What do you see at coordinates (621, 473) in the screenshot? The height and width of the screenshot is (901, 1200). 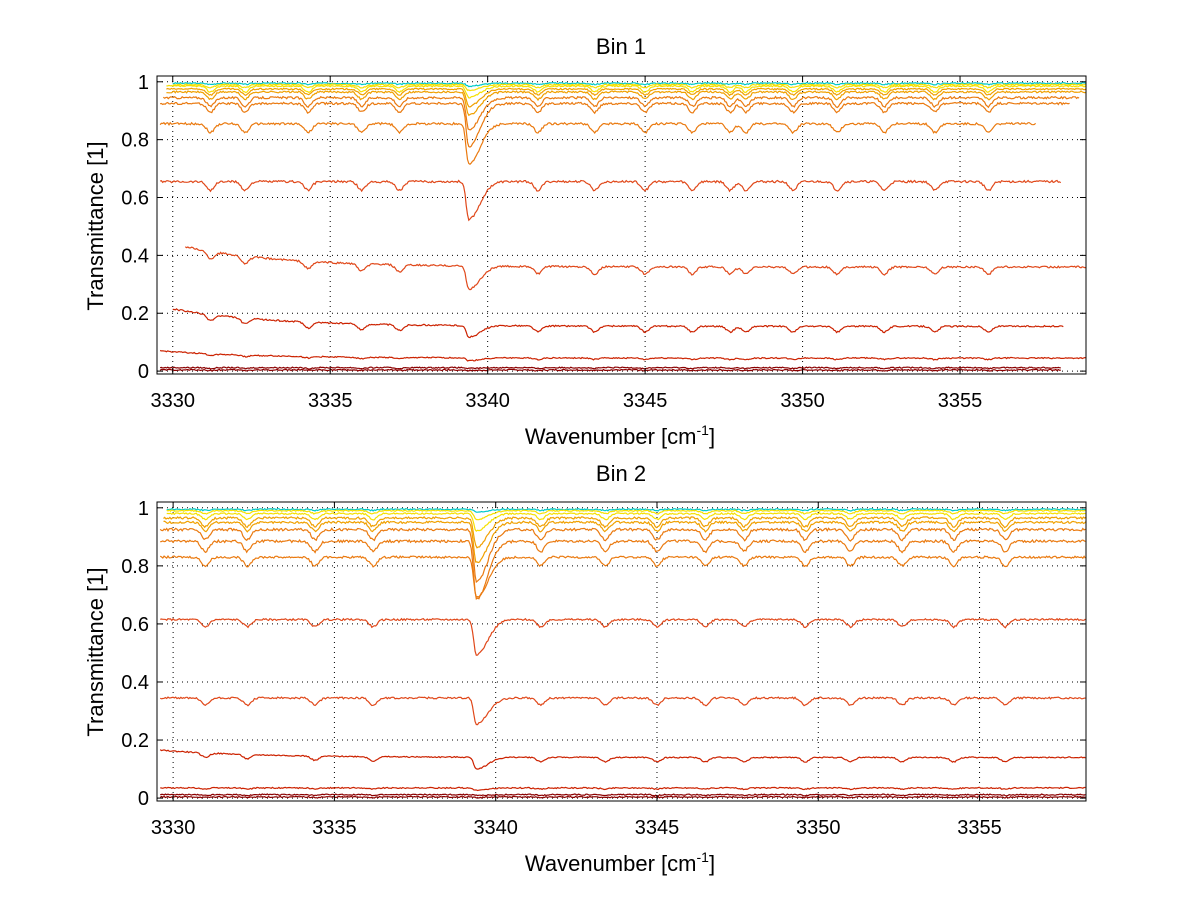 I see `chart-title: Bin 2` at bounding box center [621, 473].